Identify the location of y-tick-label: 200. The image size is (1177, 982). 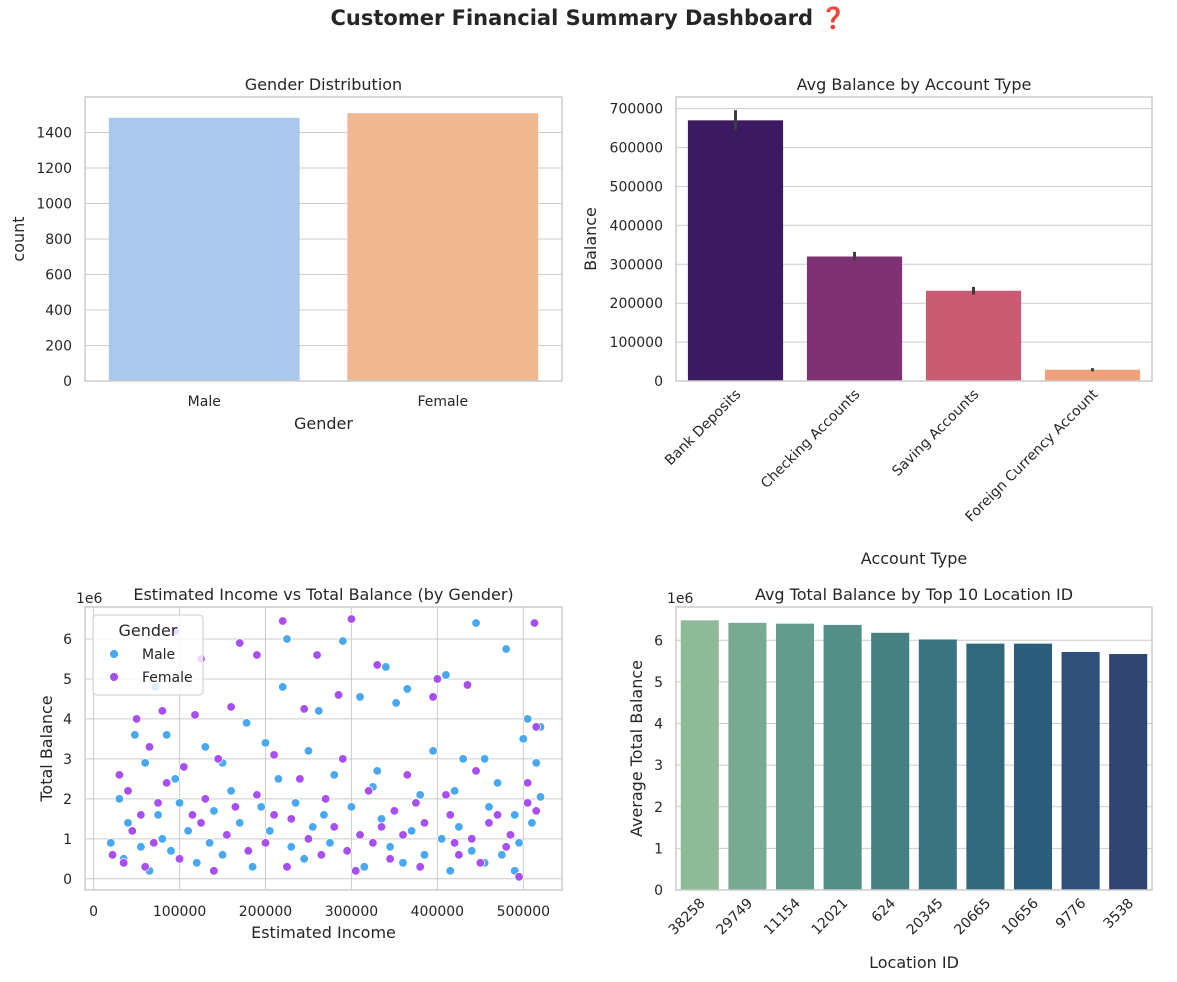
(58, 347).